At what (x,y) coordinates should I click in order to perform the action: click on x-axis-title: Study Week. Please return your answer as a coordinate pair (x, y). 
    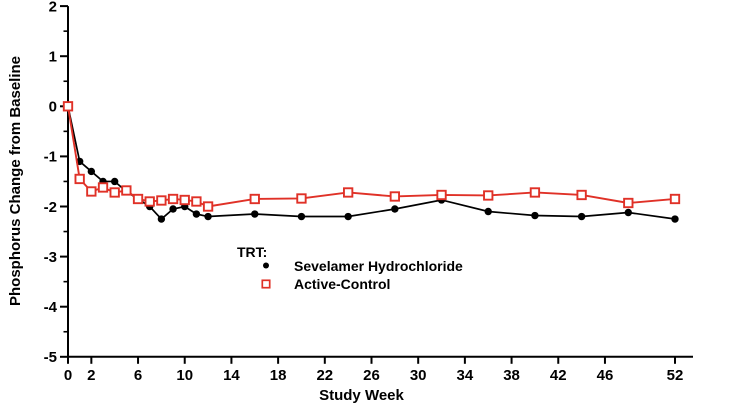
    Looking at the image, I should click on (361, 395).